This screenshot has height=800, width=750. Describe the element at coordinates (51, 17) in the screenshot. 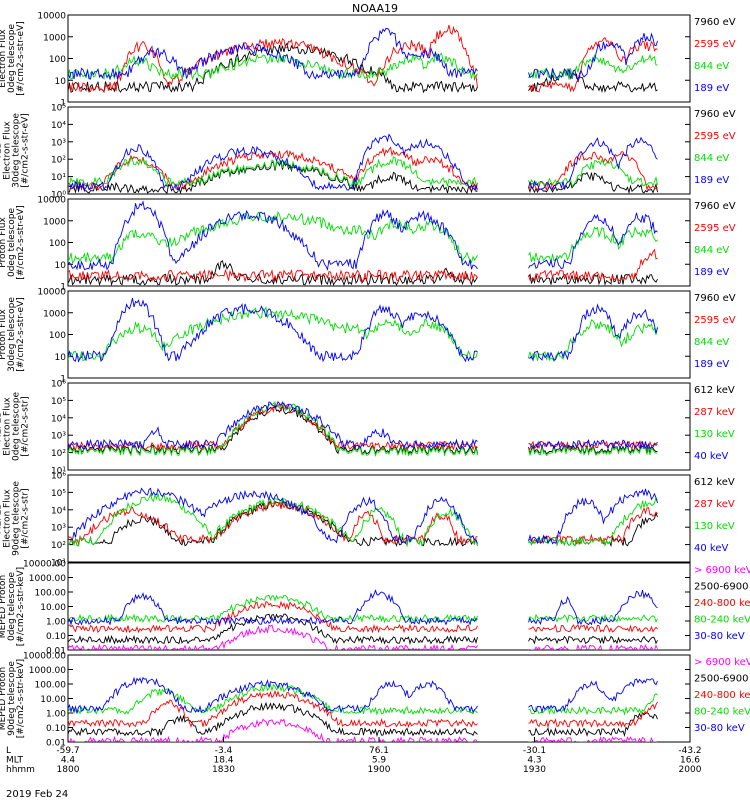

I see `y-tick-label: 10000` at that location.